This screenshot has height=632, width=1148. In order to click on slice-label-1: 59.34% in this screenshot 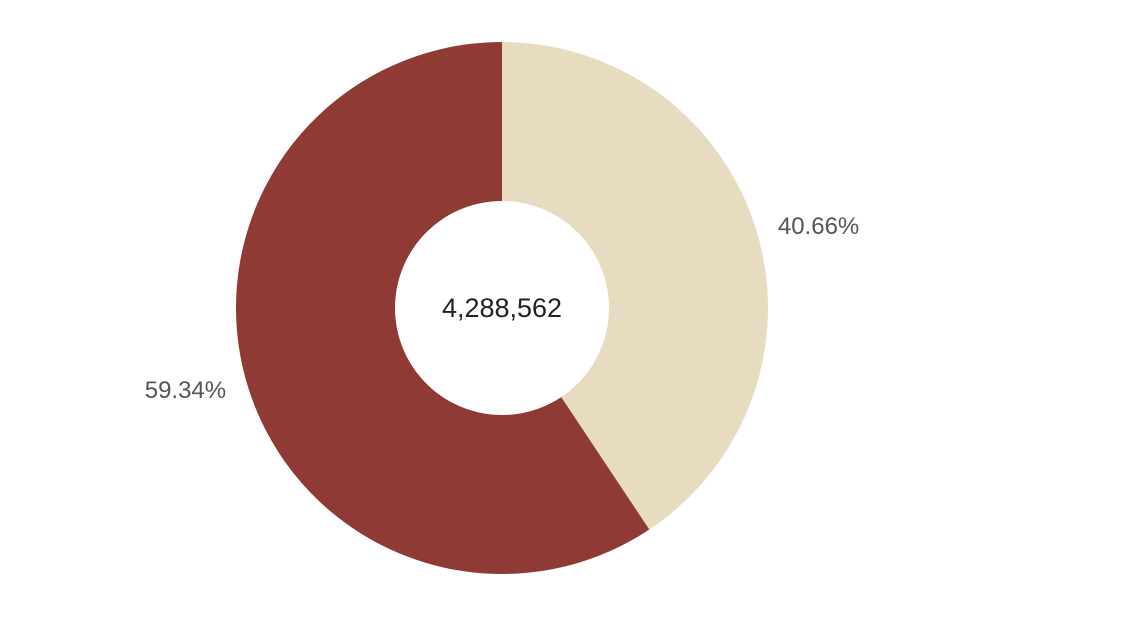, I will do `click(185, 390)`.